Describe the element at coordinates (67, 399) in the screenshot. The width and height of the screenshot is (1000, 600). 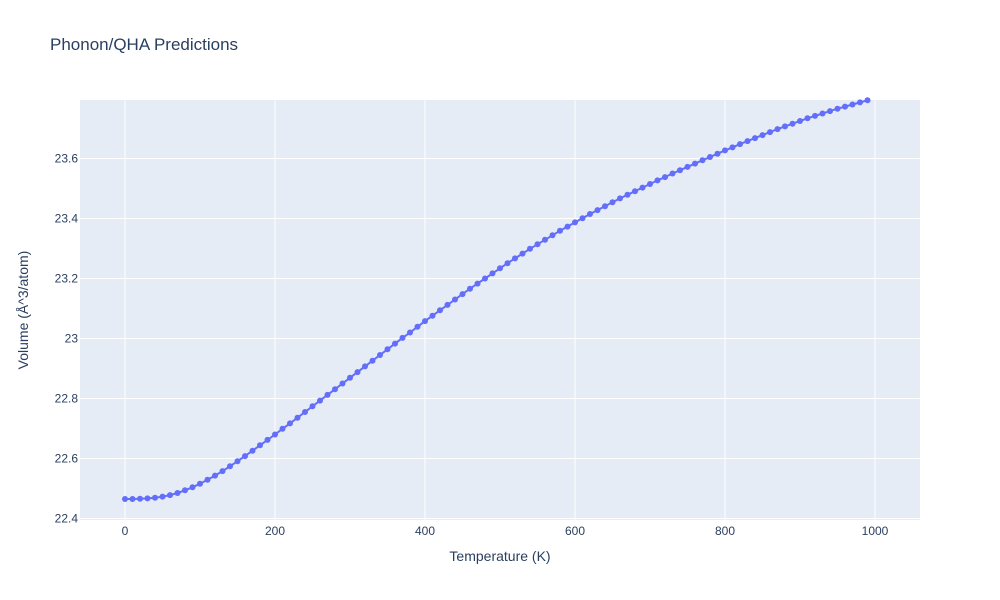
I see `y-tick-label: 22.8` at that location.